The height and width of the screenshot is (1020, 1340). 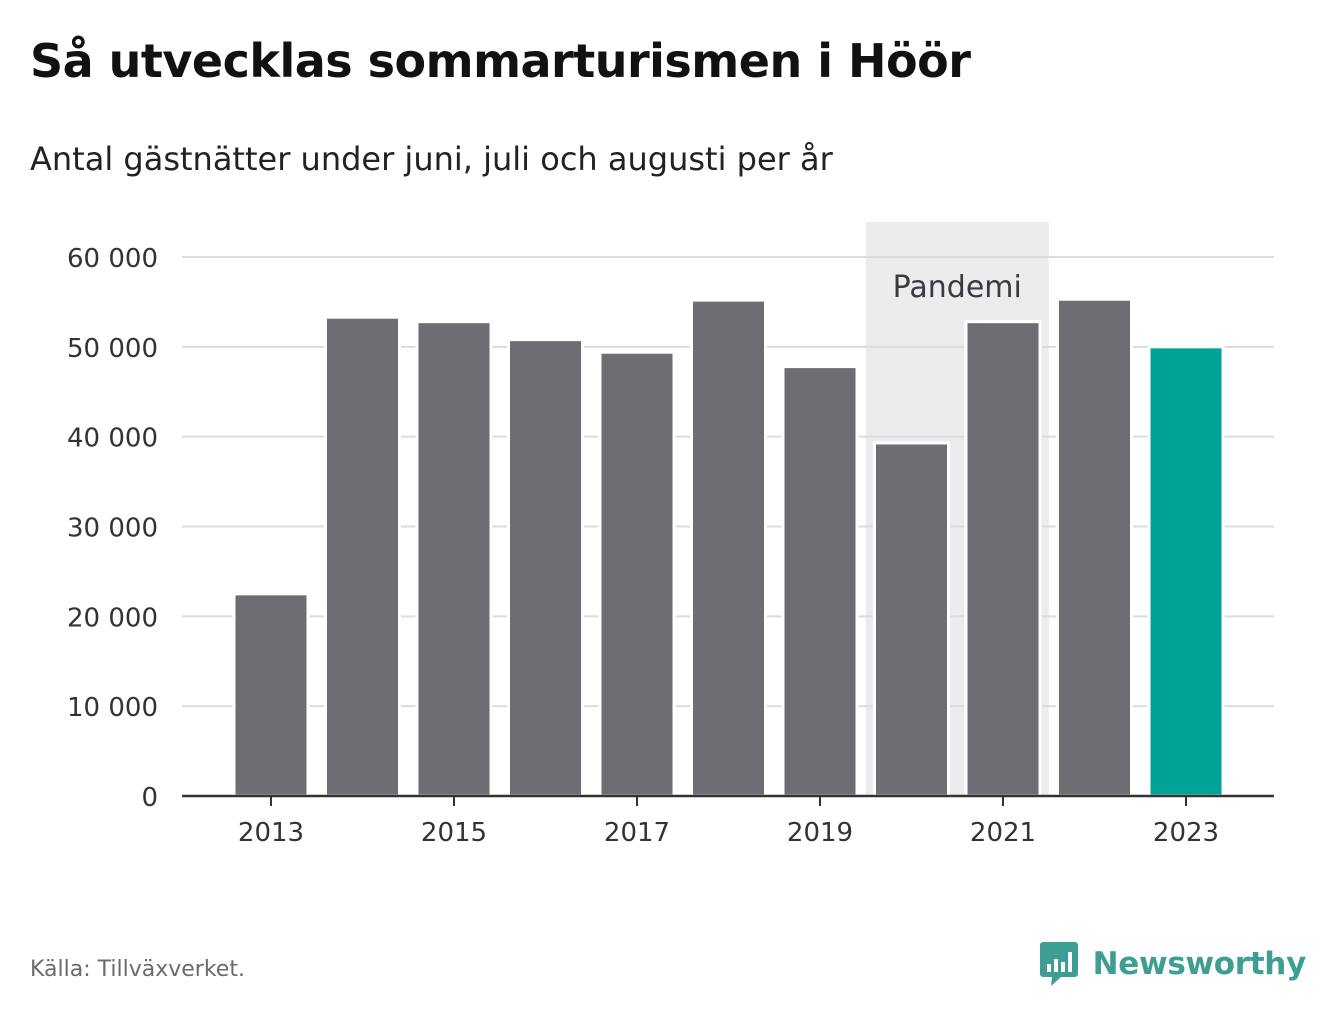 What do you see at coordinates (545, 568) in the screenshot?
I see `bar-2016` at bounding box center [545, 568].